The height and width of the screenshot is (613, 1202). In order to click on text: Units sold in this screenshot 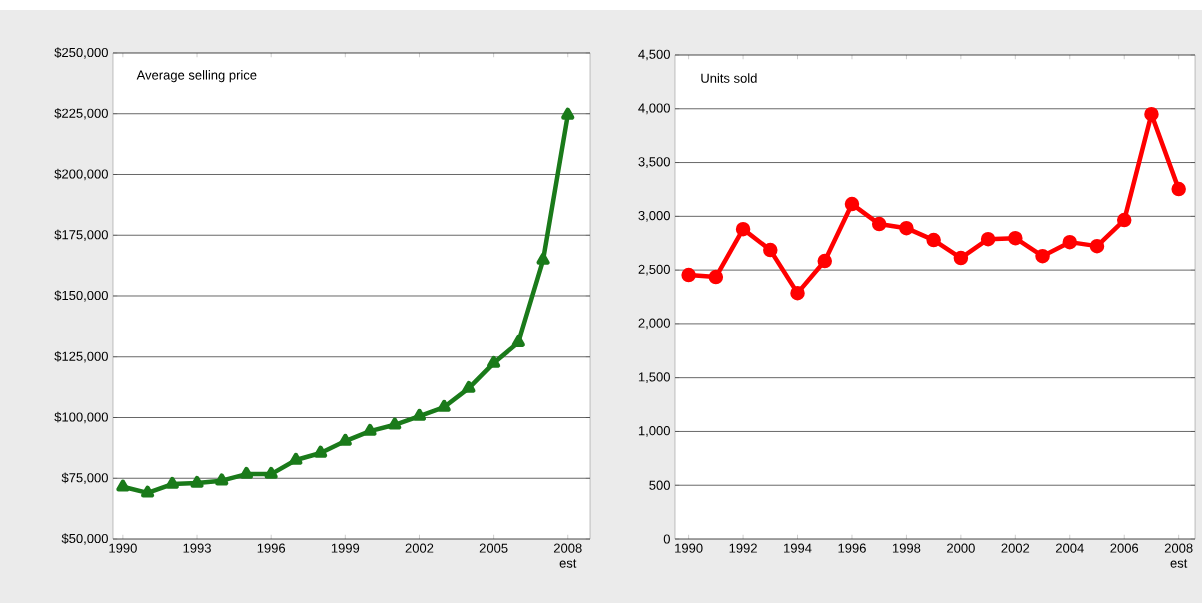, I will do `click(729, 78)`.